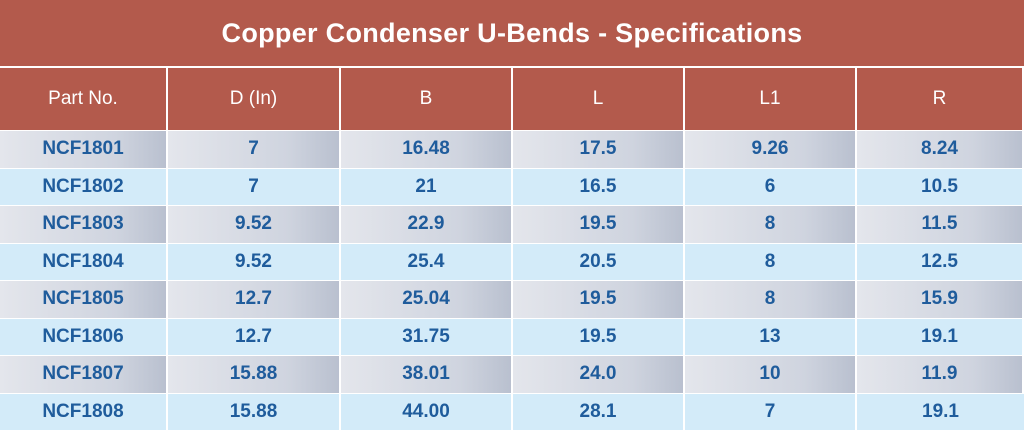 This screenshot has height=430, width=1024. I want to click on spec-value: 12.5, so click(940, 261).